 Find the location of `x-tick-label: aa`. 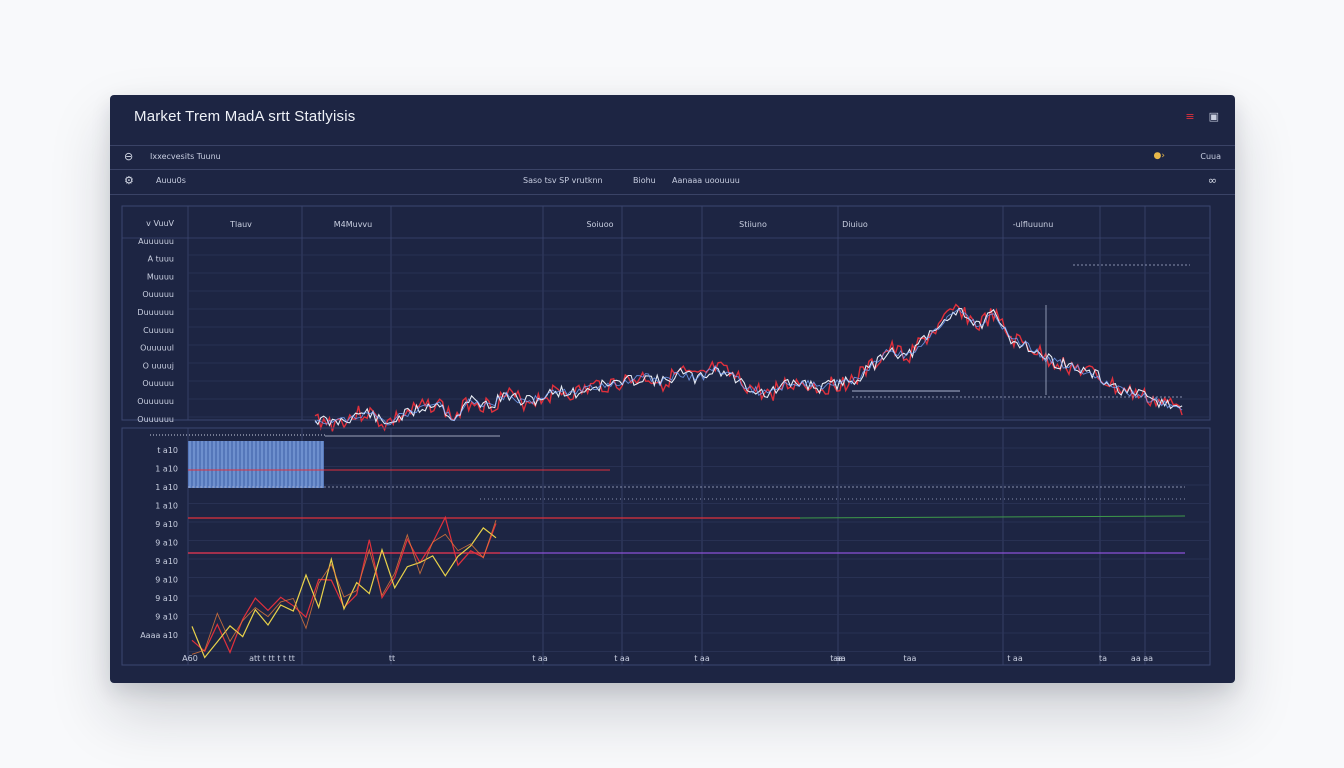

x-tick-label: aa is located at coordinates (838, 658).